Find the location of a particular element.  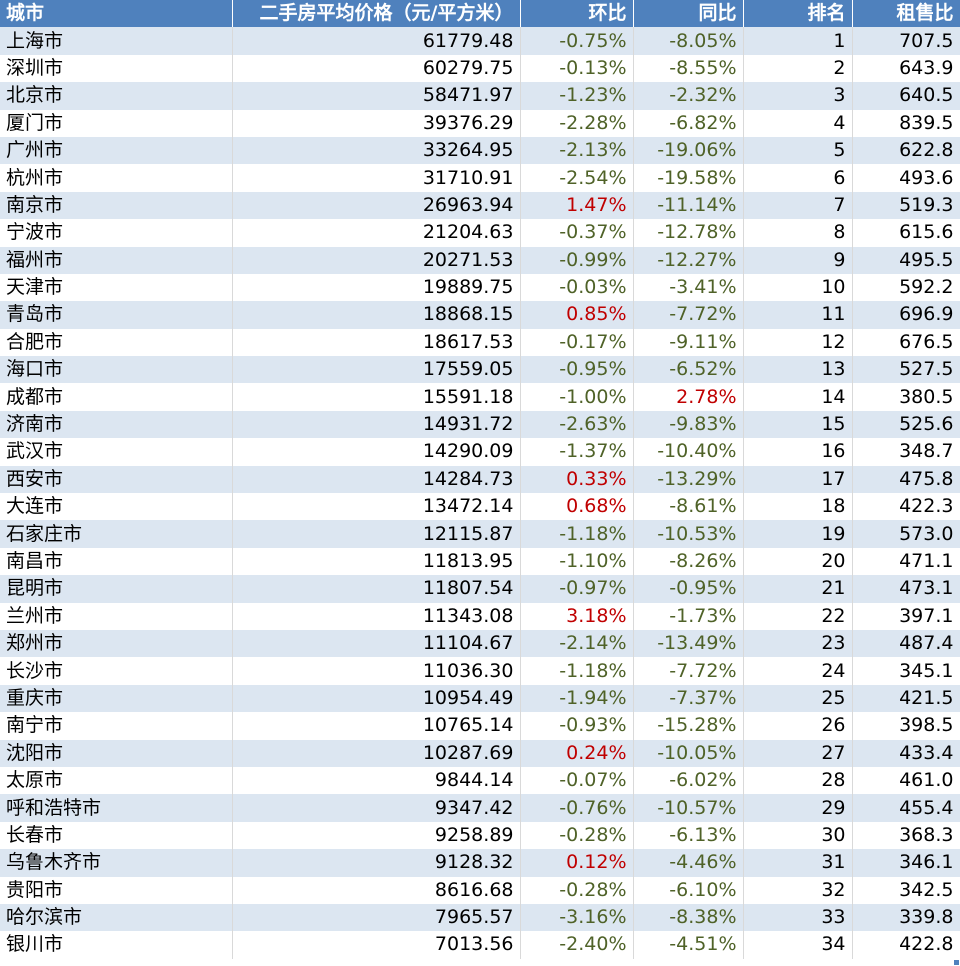

ratio-cell: 527.5 is located at coordinates (906, 370).